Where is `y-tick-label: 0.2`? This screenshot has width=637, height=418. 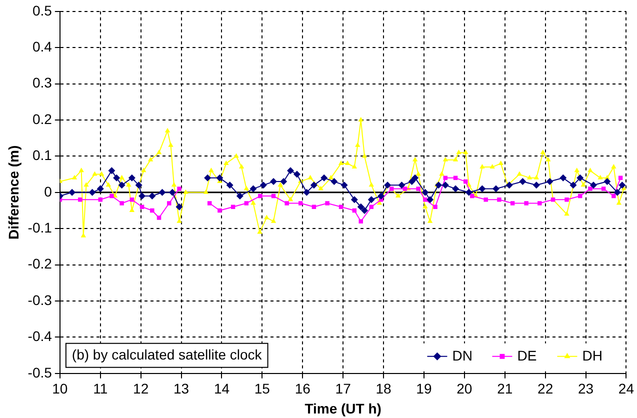
y-tick-label: 0.2 is located at coordinates (42, 118).